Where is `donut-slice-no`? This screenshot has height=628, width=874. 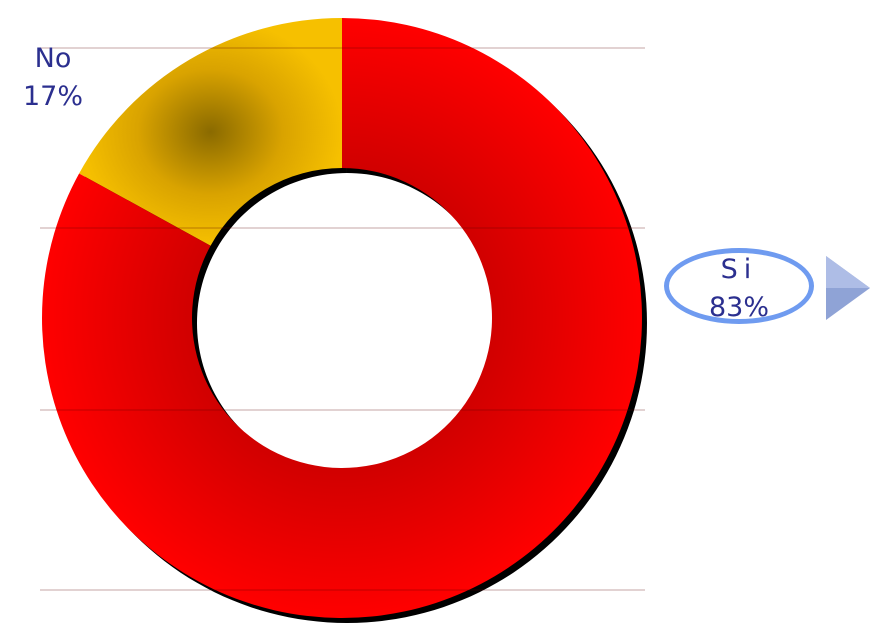
donut-slice-no is located at coordinates (211, 132).